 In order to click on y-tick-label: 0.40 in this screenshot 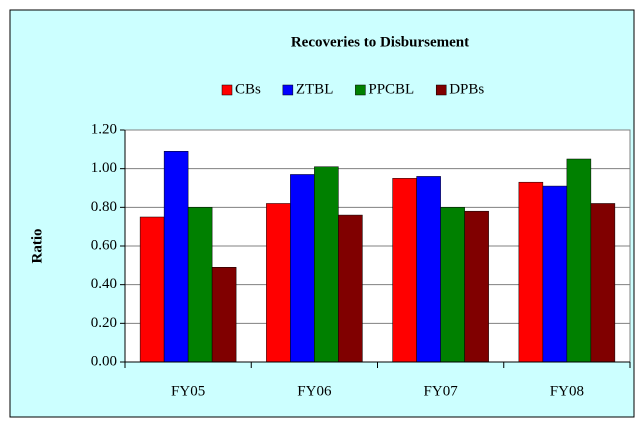, I will do `click(104, 284)`.